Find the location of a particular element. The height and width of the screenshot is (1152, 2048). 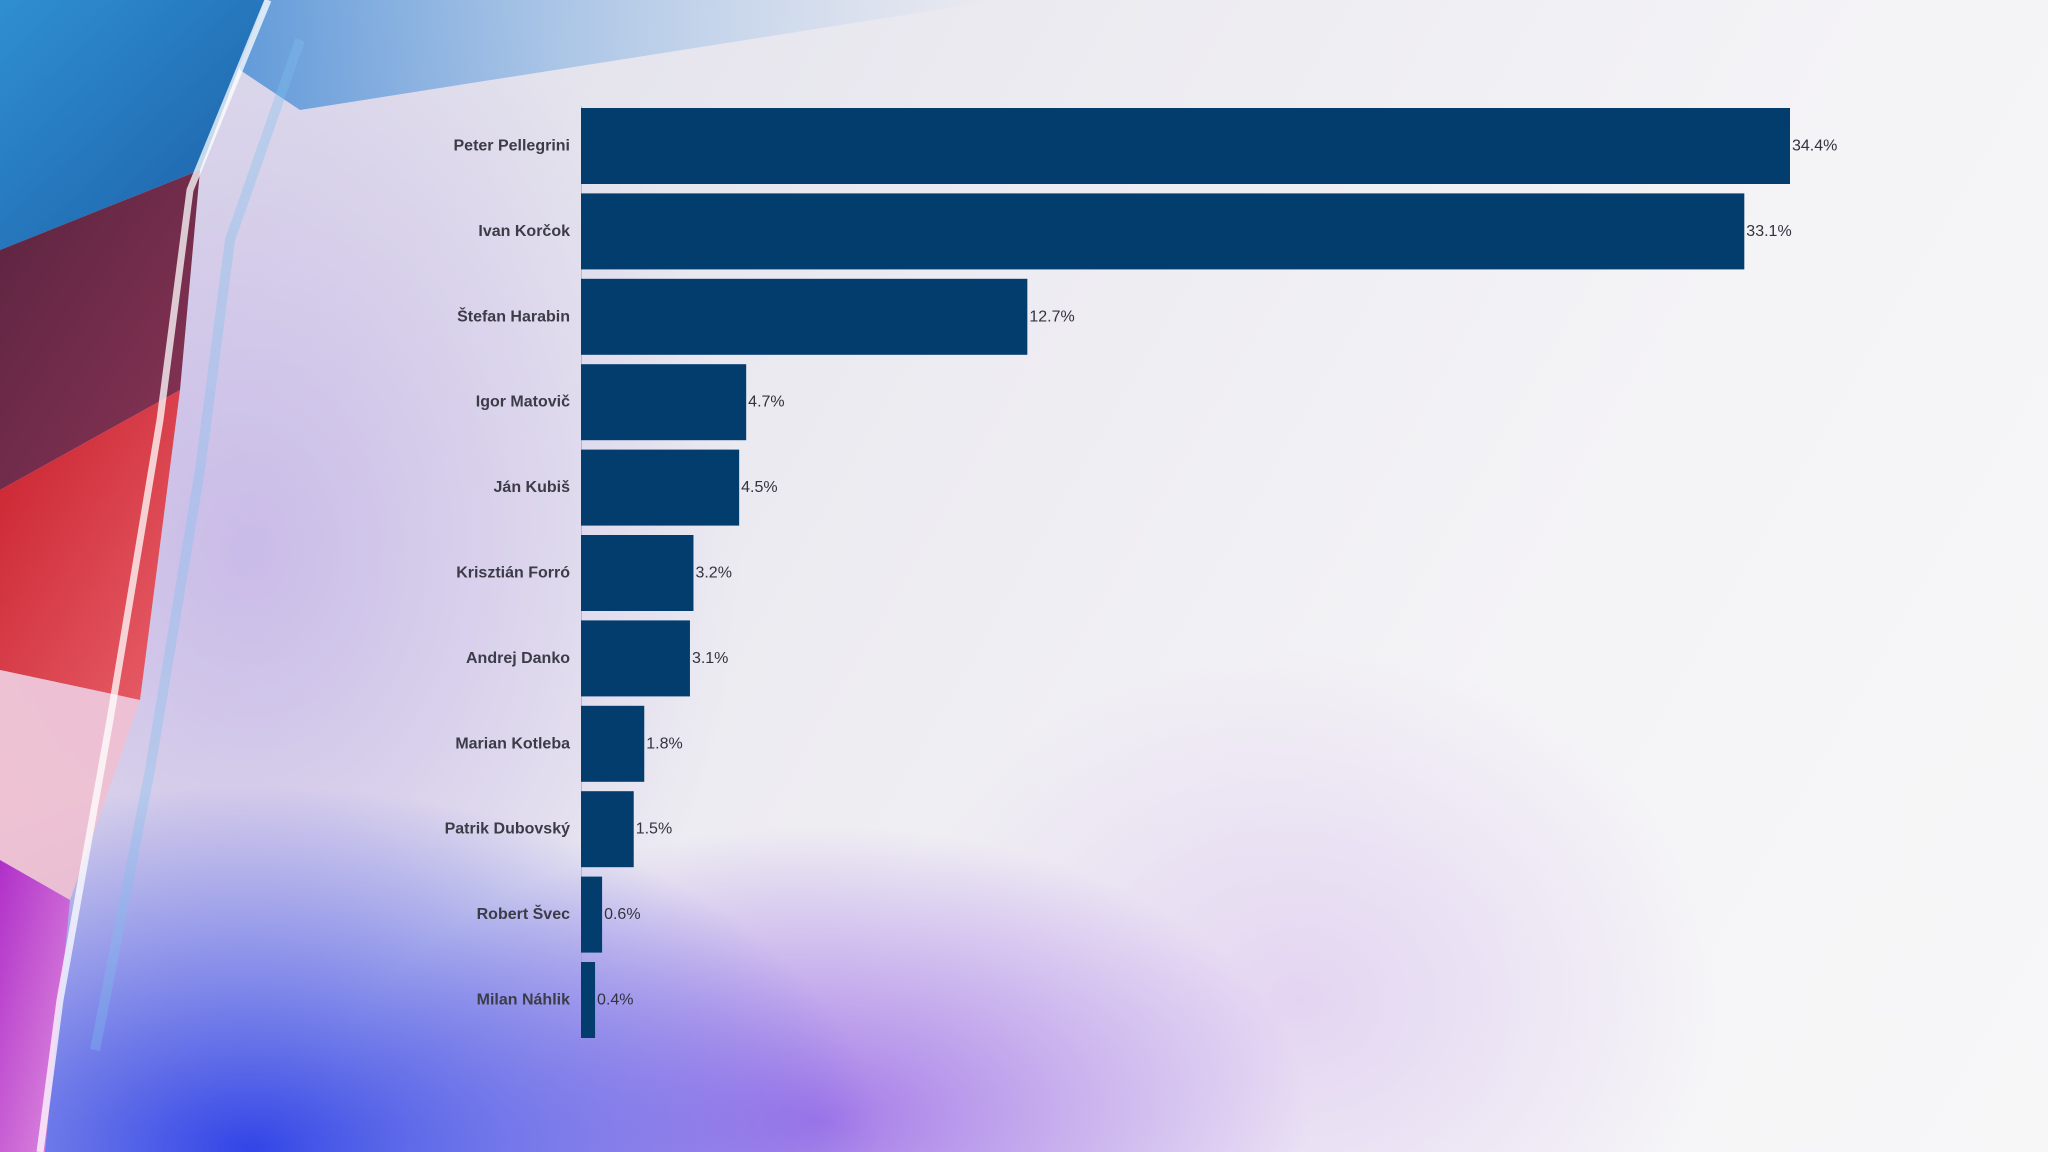

value-label: 3.1% is located at coordinates (710, 658).